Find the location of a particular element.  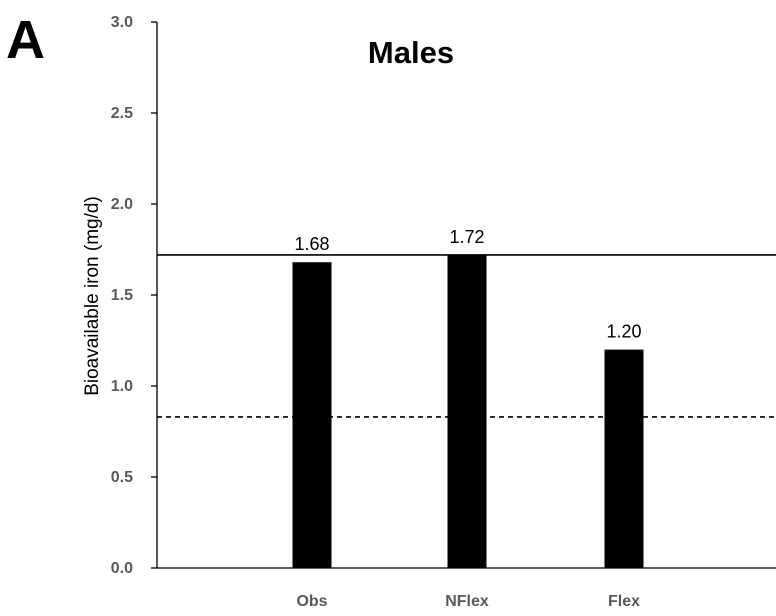

data-label-obs: 1.68 is located at coordinates (311, 244).